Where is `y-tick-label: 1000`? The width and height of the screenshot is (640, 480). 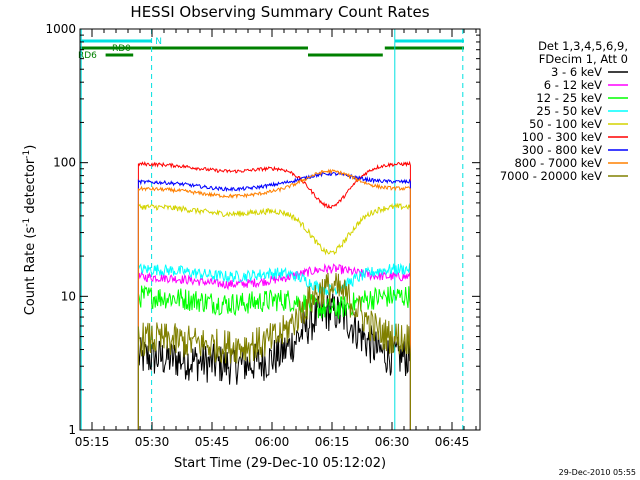
y-tick-label: 1000 is located at coordinates (60, 29).